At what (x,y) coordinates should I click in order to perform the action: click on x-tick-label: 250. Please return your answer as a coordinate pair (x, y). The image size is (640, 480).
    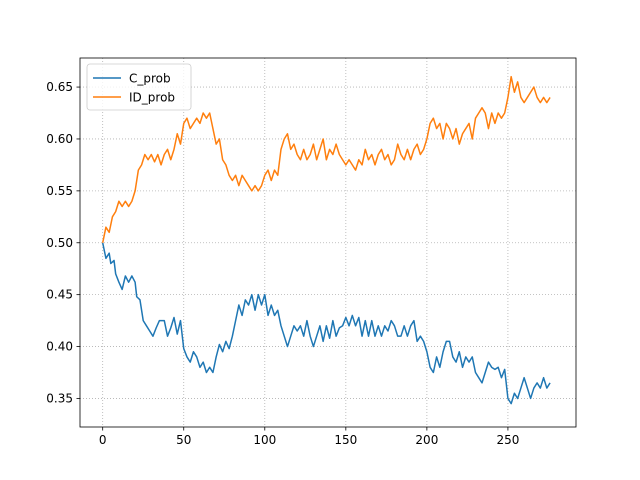
    Looking at the image, I should click on (507, 440).